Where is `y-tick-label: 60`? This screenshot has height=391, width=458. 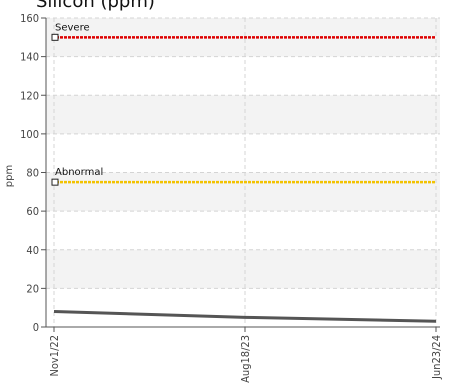 y-tick-label: 60 is located at coordinates (32, 211).